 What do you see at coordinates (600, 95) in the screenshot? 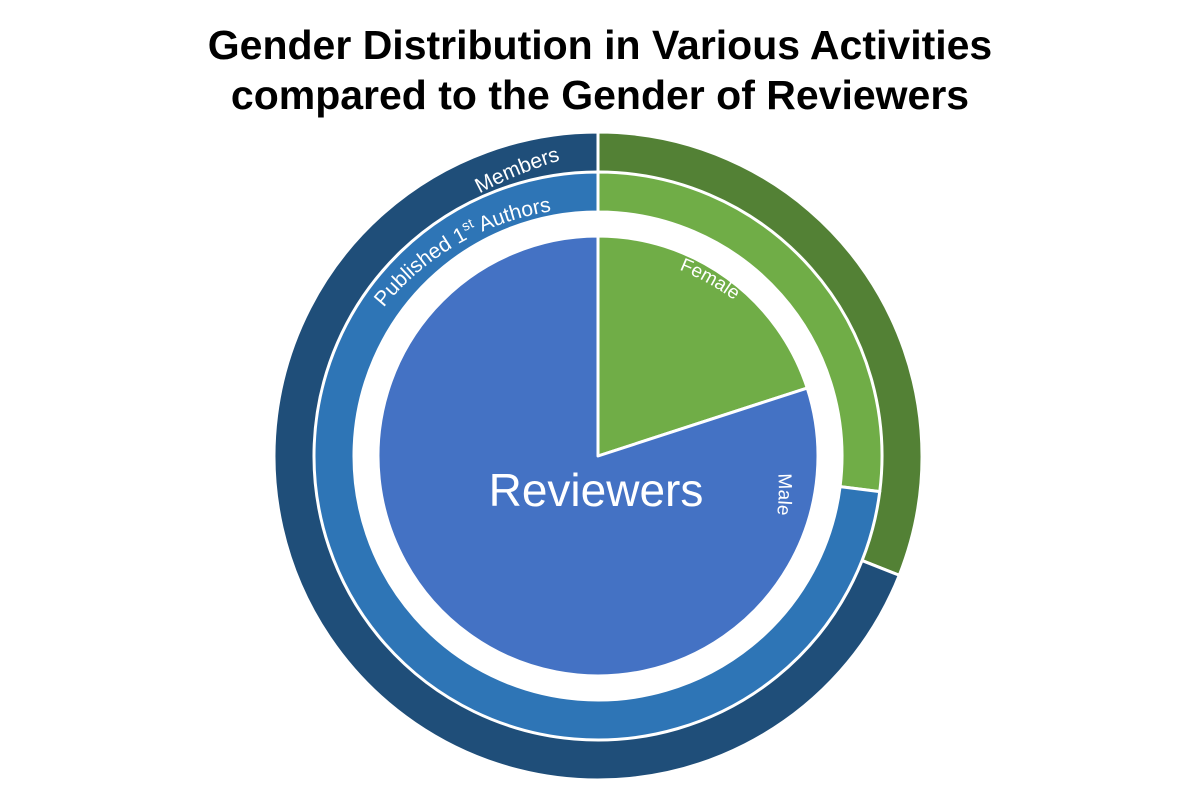
I see `chart-title-line-2: compared to the Gender of Reviewers` at bounding box center [600, 95].